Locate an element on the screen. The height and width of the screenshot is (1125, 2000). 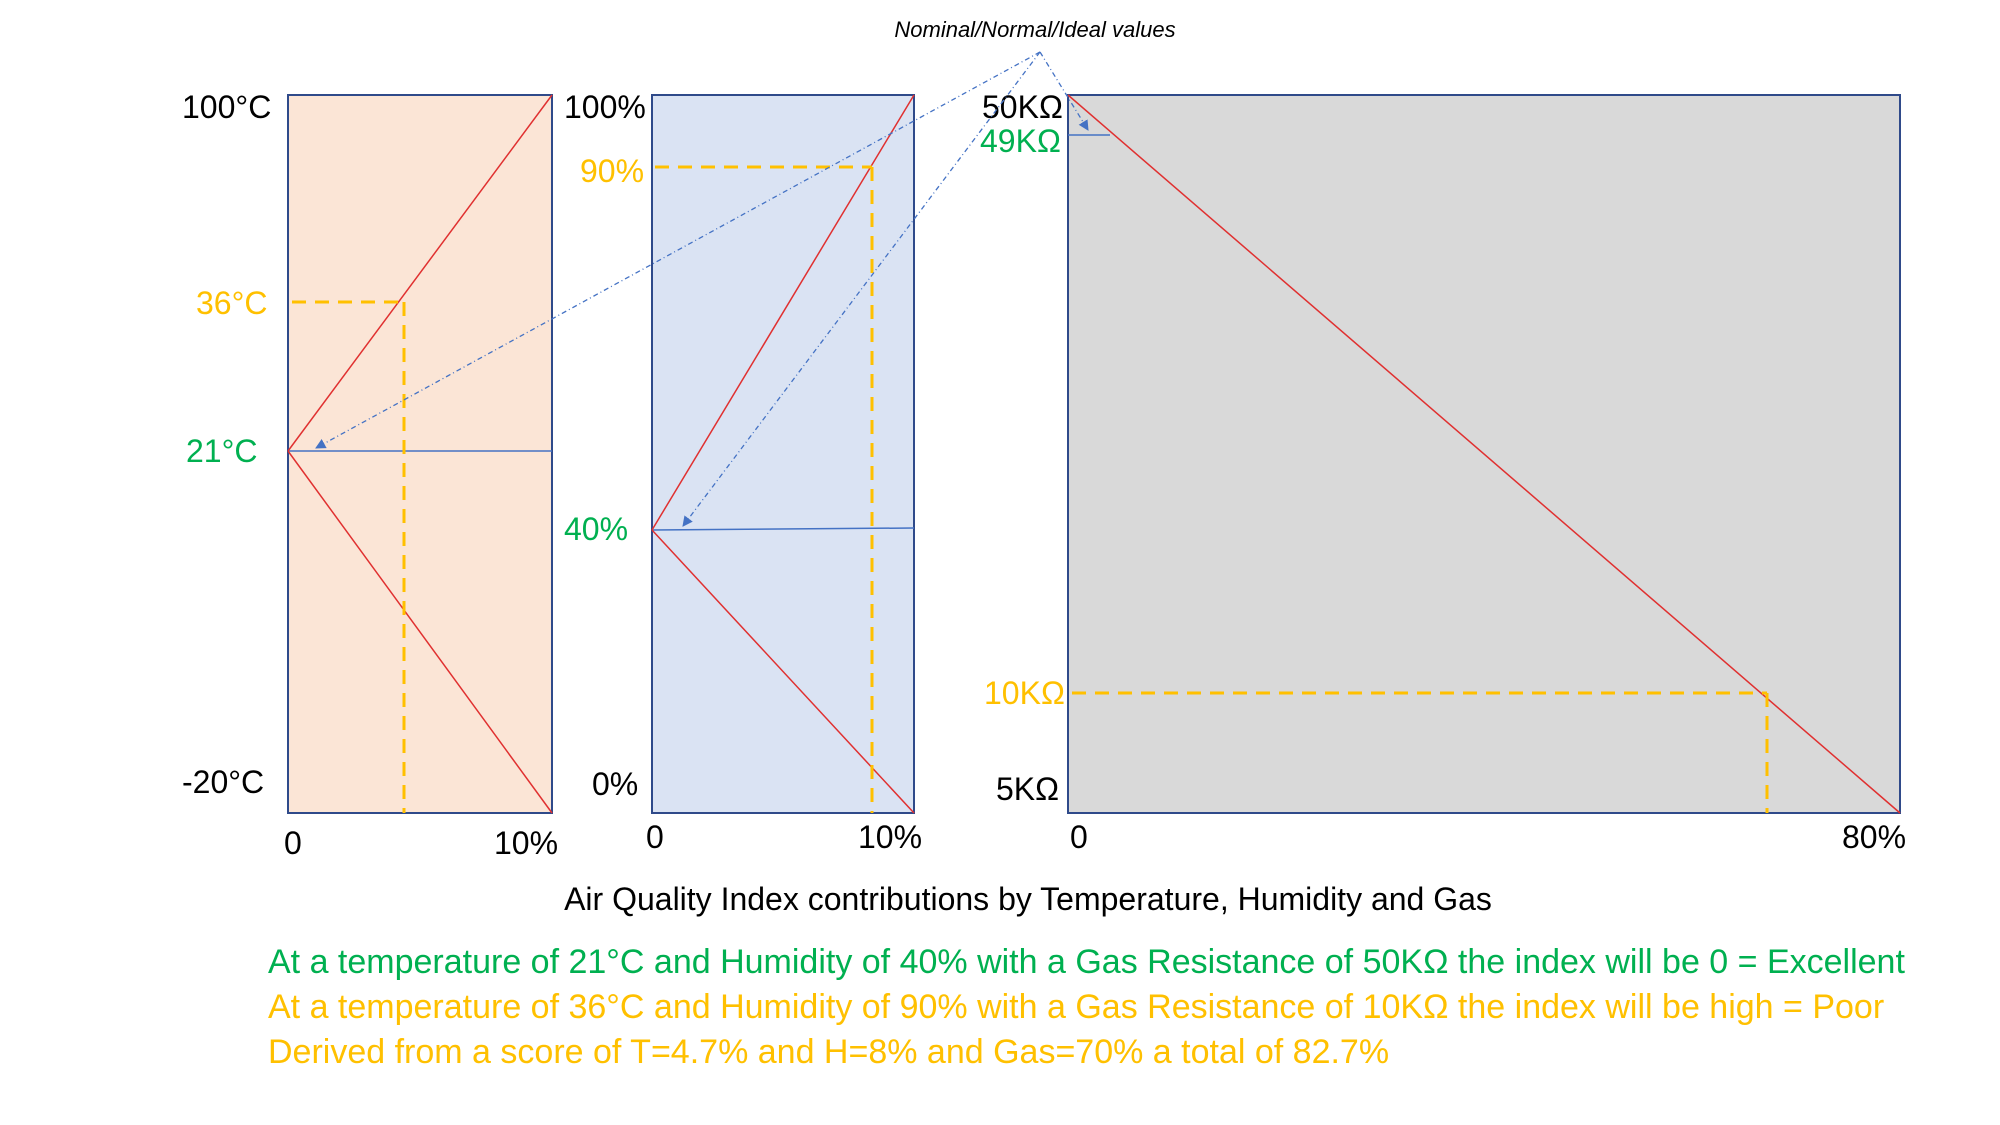
annotation-arrow-temperature is located at coordinates (678, 250).